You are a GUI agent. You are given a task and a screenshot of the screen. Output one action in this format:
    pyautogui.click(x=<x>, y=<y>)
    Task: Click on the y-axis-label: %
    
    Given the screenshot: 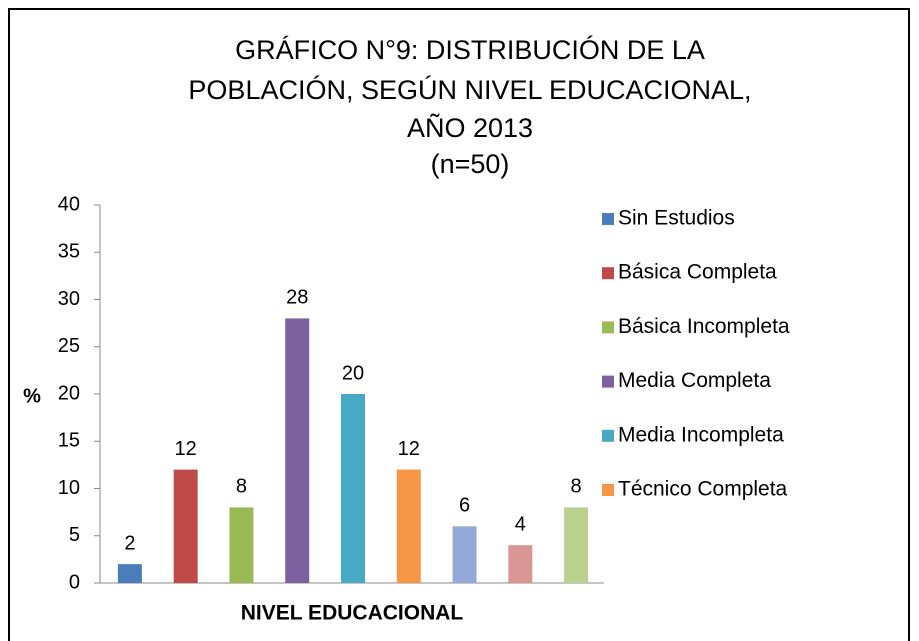 What is the action you would take?
    pyautogui.click(x=32, y=396)
    